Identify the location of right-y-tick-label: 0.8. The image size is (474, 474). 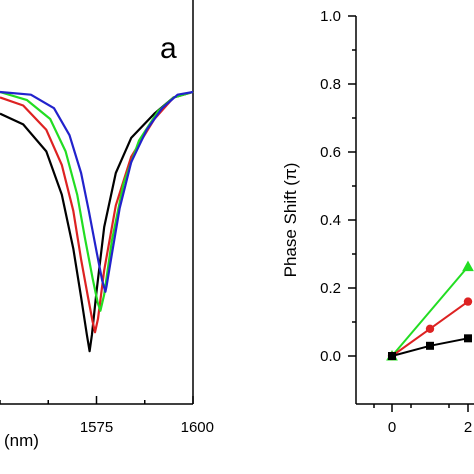
(330, 84).